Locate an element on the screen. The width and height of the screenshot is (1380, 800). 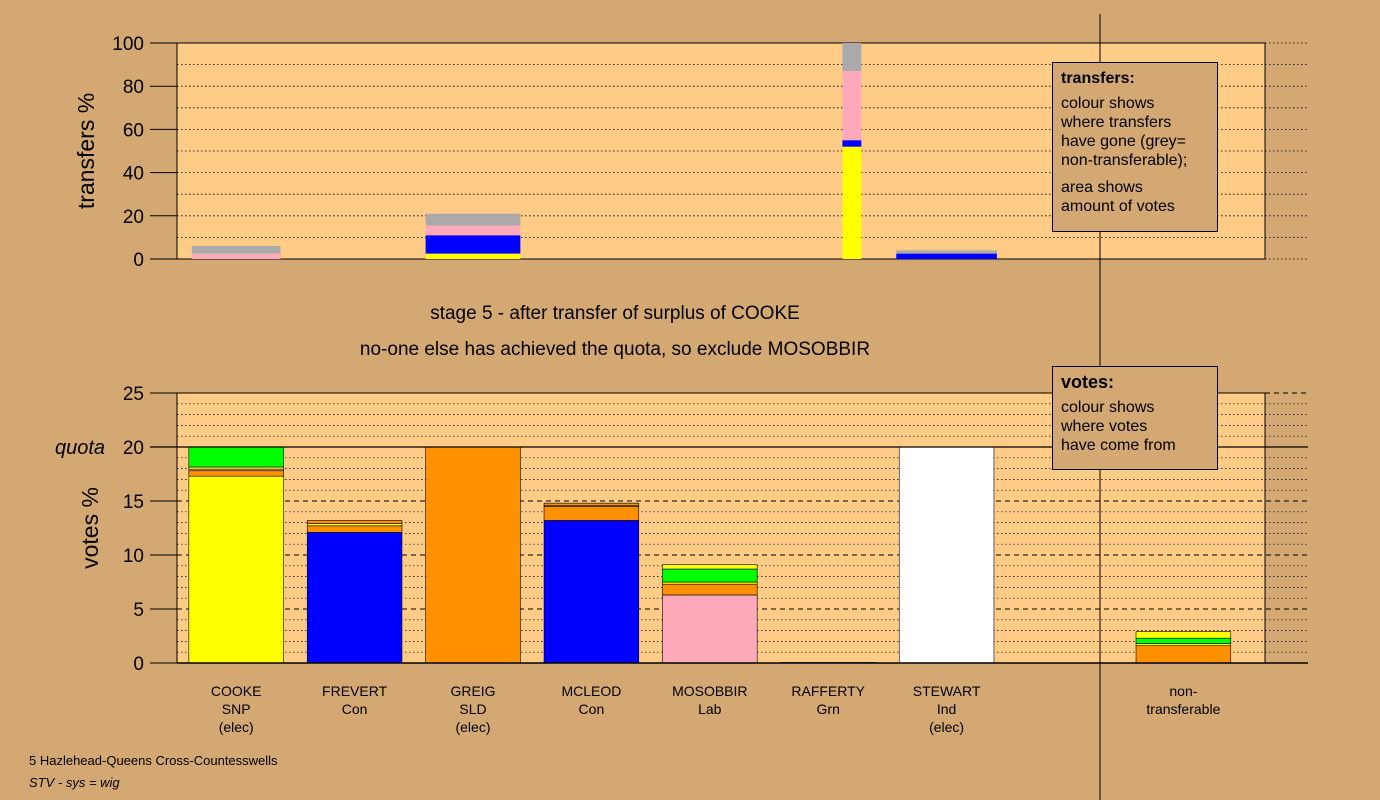
votes-legend-title: votes: is located at coordinates (1088, 382).